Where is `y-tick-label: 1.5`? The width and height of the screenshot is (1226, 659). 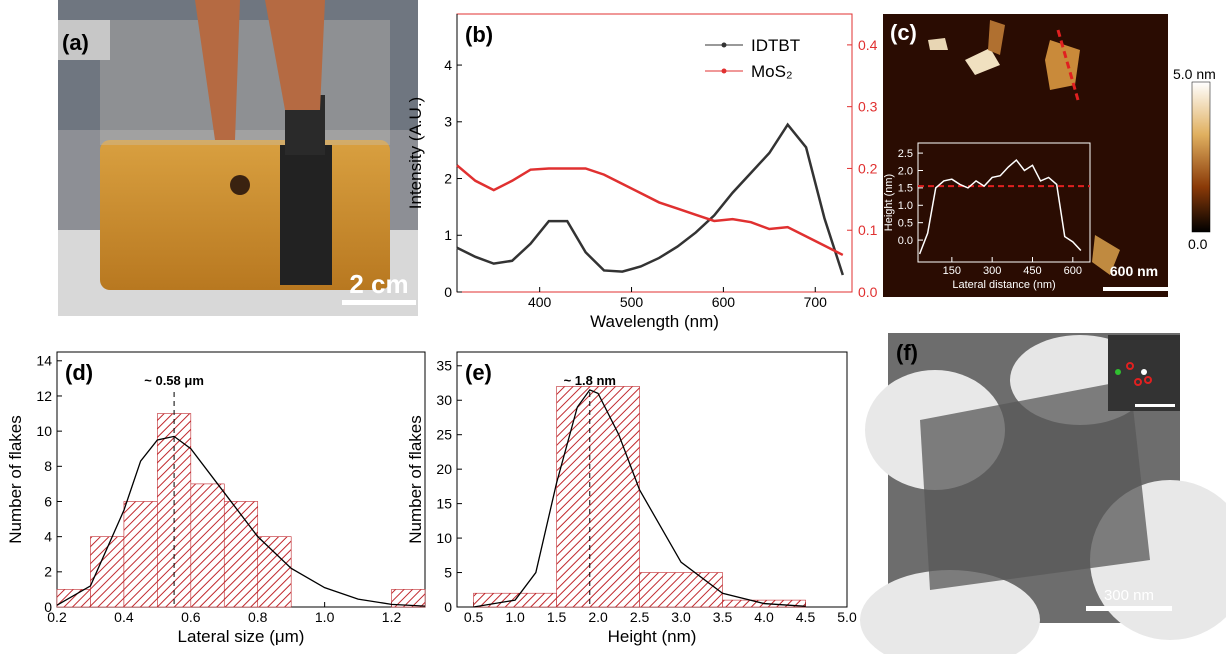 y-tick-label: 1.5 is located at coordinates (905, 189).